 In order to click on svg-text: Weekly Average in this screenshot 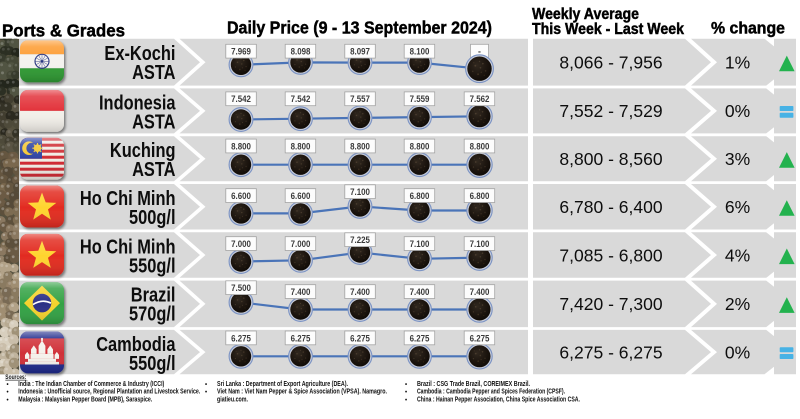, I will do `click(585, 14)`.